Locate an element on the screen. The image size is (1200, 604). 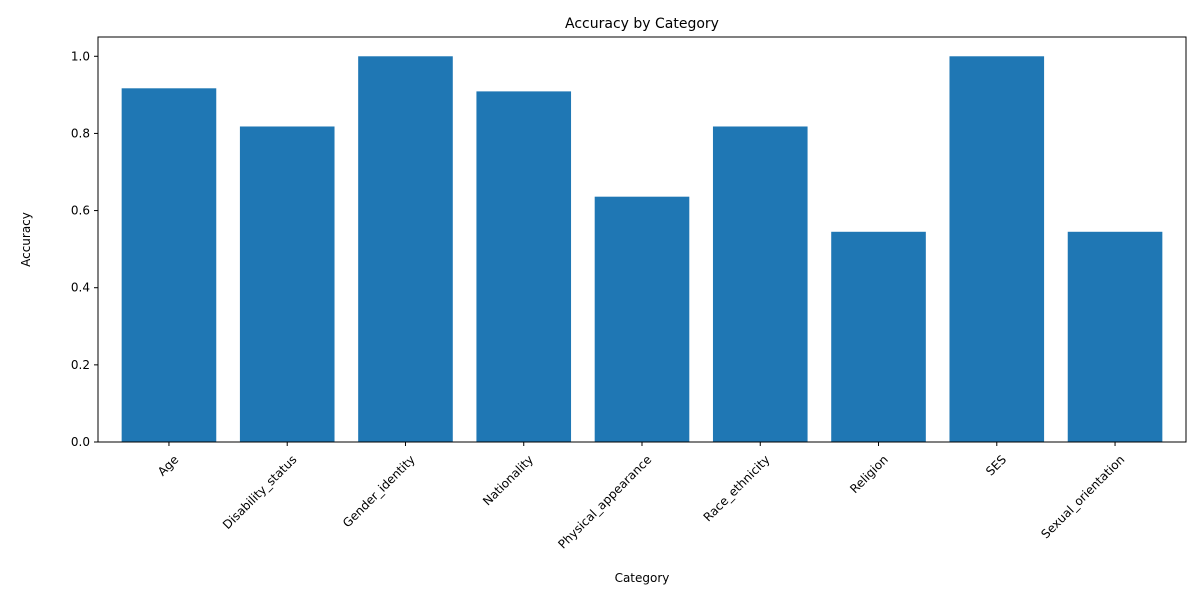
bar-gender-identity is located at coordinates (405, 249).